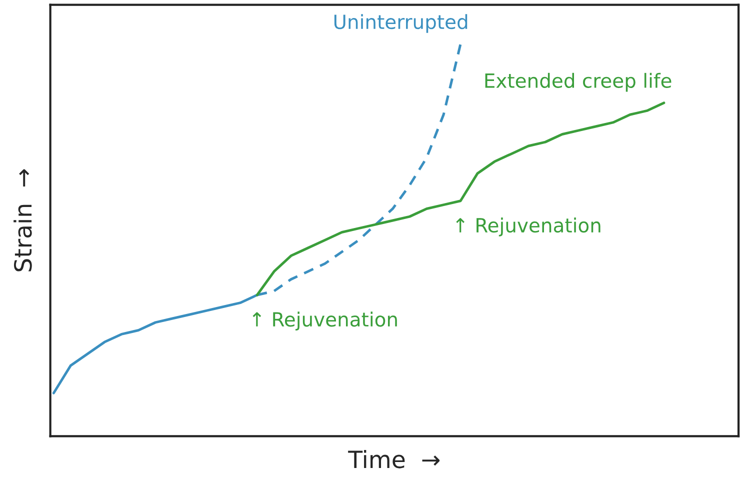  I want to click on x-axis-title: Time →, so click(394, 459).